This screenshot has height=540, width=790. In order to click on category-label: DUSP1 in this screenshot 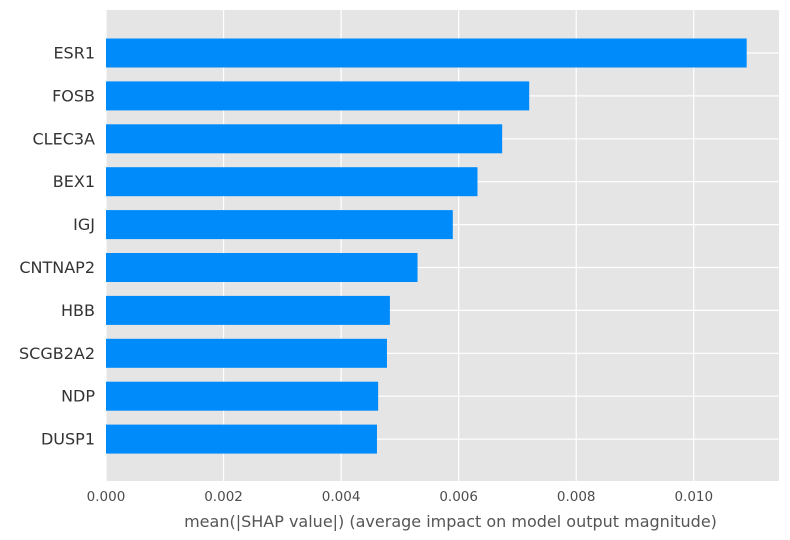, I will do `click(68, 439)`.